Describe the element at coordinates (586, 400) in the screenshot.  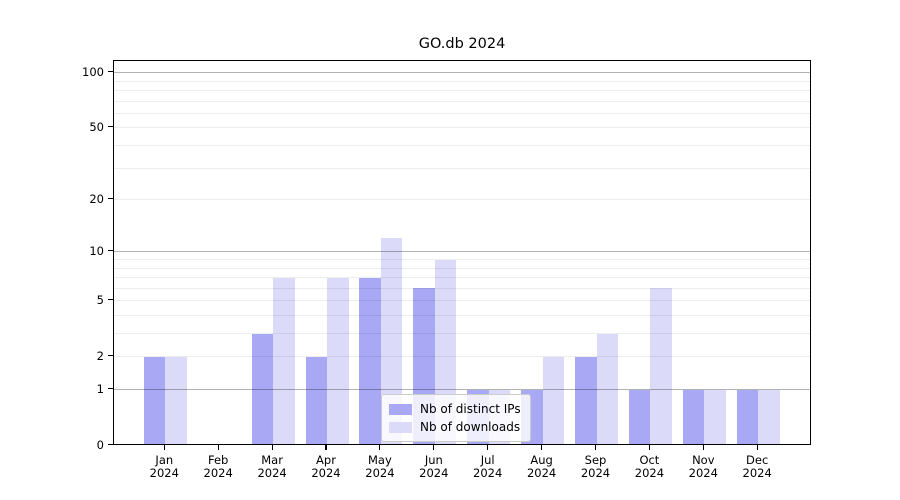
I see `bar-sep-distinct-ips` at that location.